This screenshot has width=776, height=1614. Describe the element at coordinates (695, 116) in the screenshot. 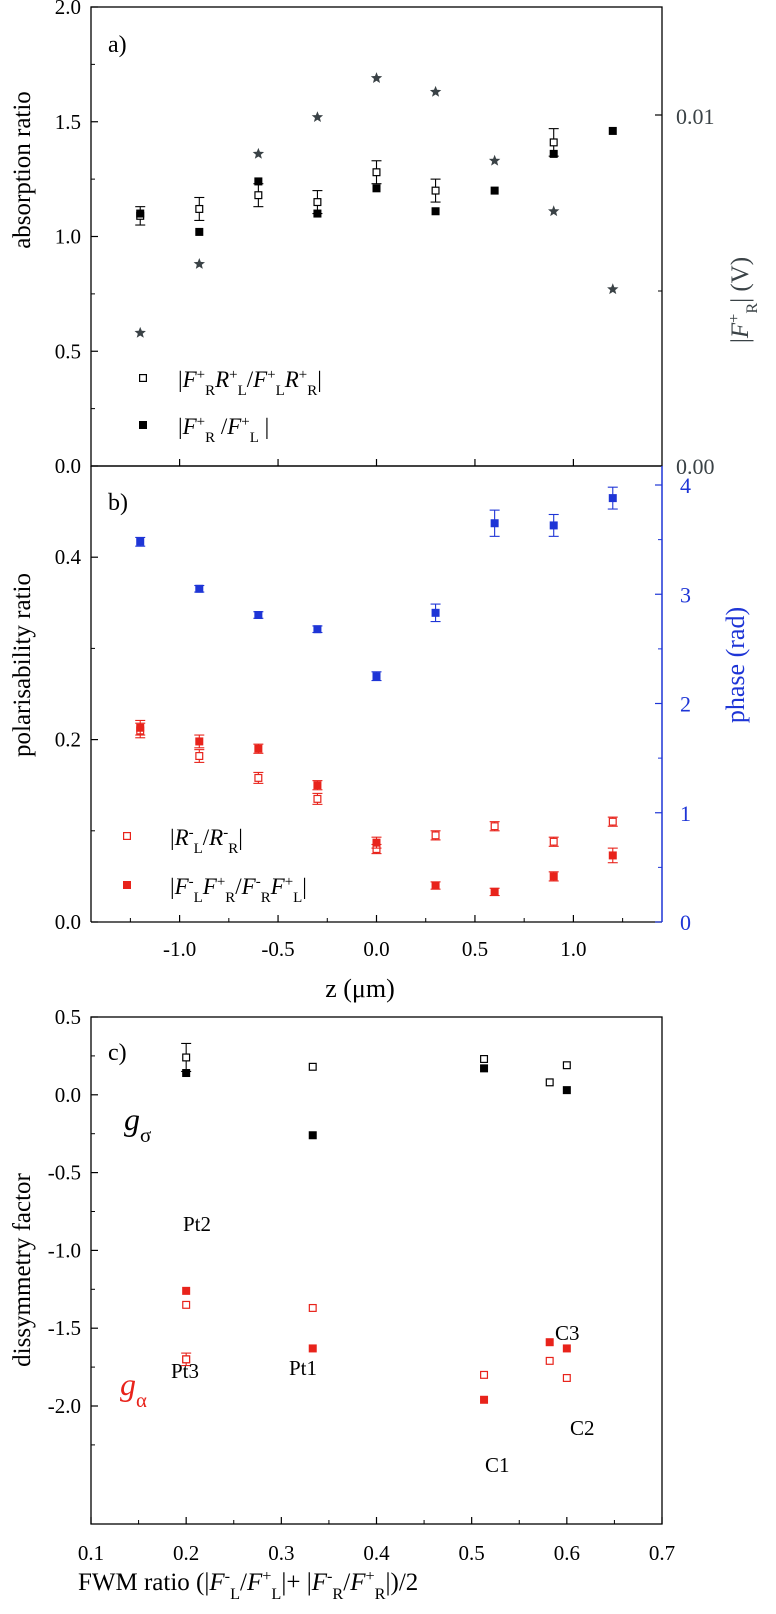

I see `y2-tick-label: 0.01` at that location.